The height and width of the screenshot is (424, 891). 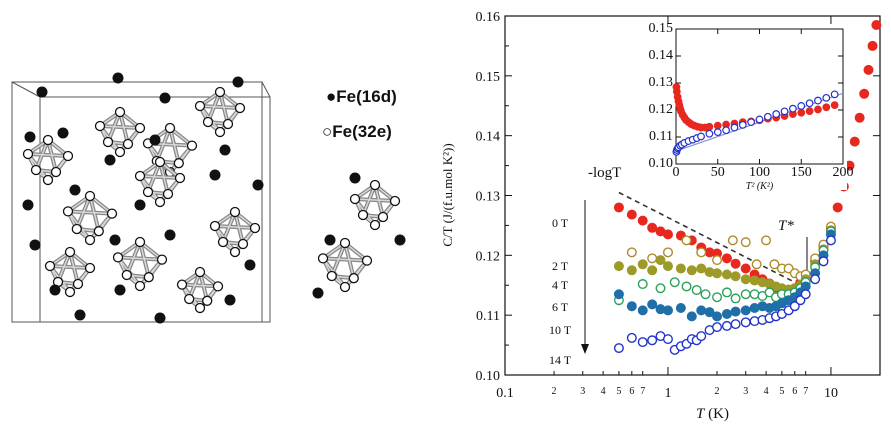 What do you see at coordinates (488, 256) in the screenshot?
I see `main-y-tick-label: 0.12` at bounding box center [488, 256].